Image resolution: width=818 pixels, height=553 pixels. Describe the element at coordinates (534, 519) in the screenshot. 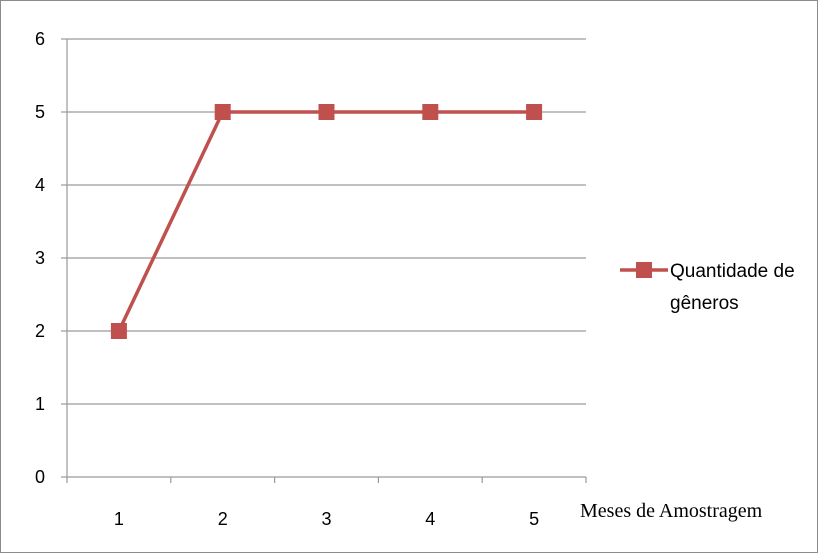

I see `x-tick-label: 5` at that location.